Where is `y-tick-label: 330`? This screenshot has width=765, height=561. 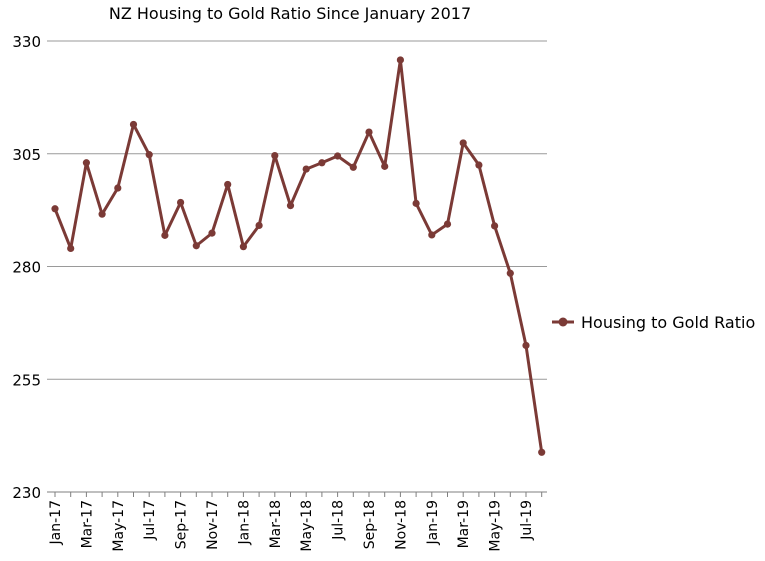
y-tick-label: 330 is located at coordinates (26, 42).